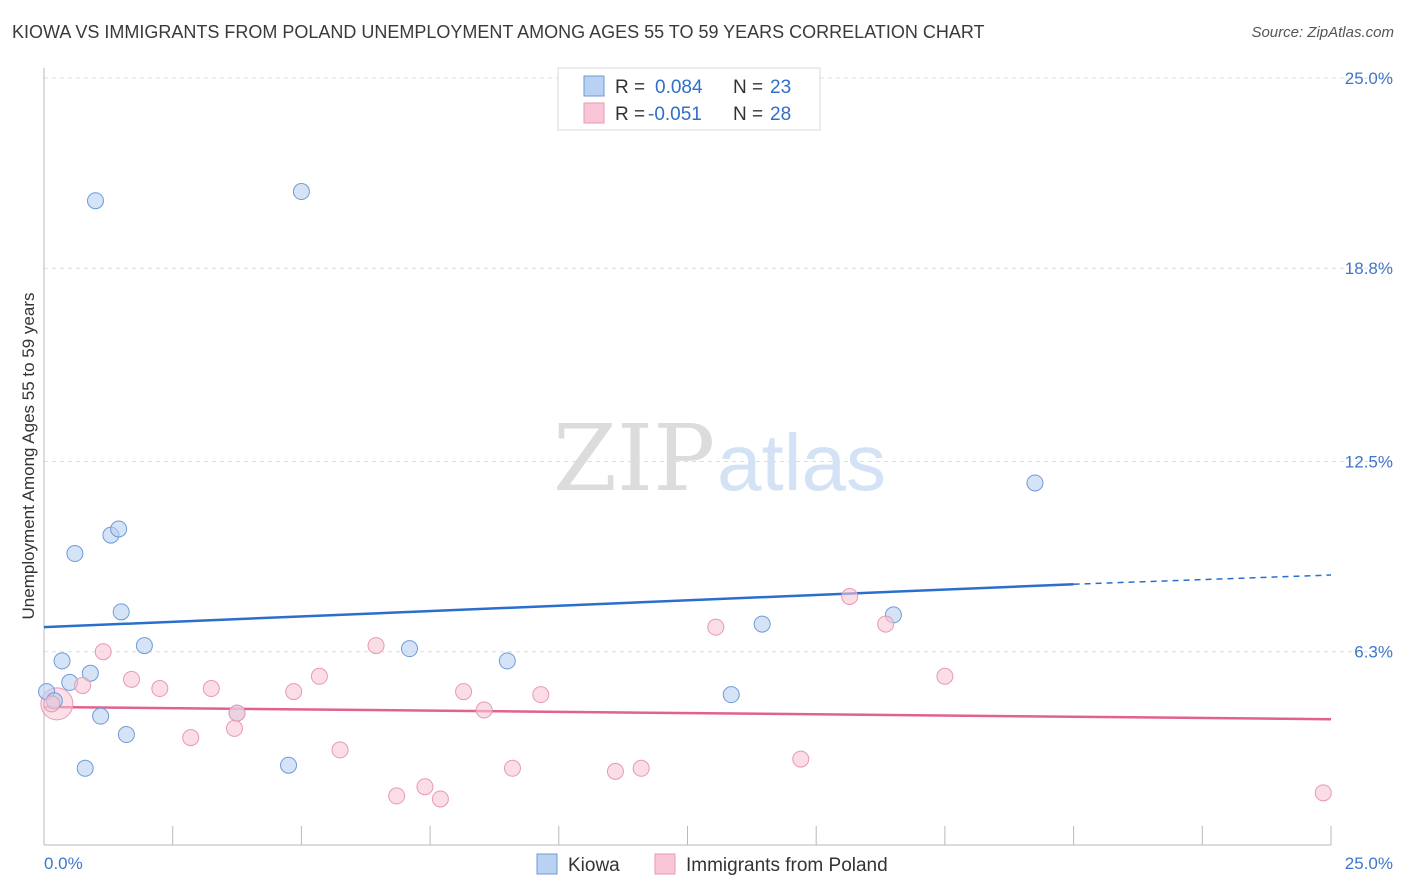 The height and width of the screenshot is (892, 1406). I want to click on x-tick-label-min: 0.0%, so click(63, 863).